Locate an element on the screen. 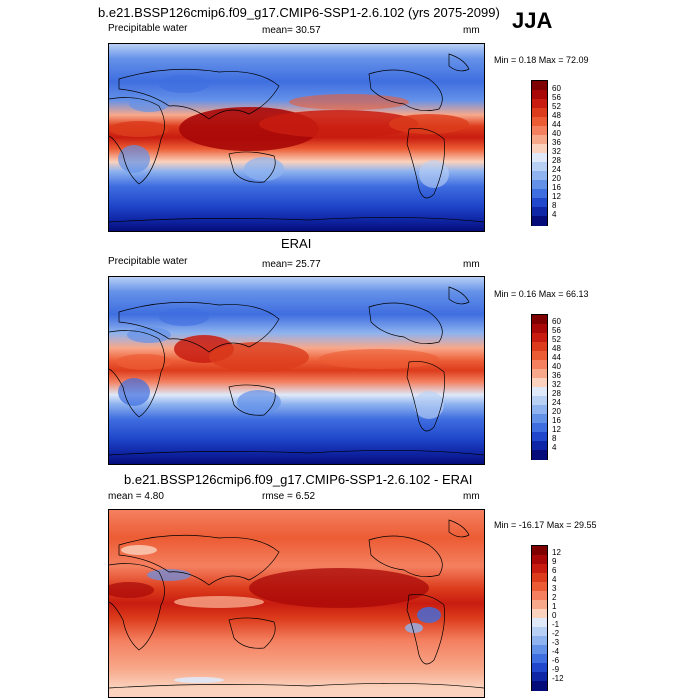 This screenshot has height=700, width=700. mean-label: mean= 30.57 is located at coordinates (291, 30).